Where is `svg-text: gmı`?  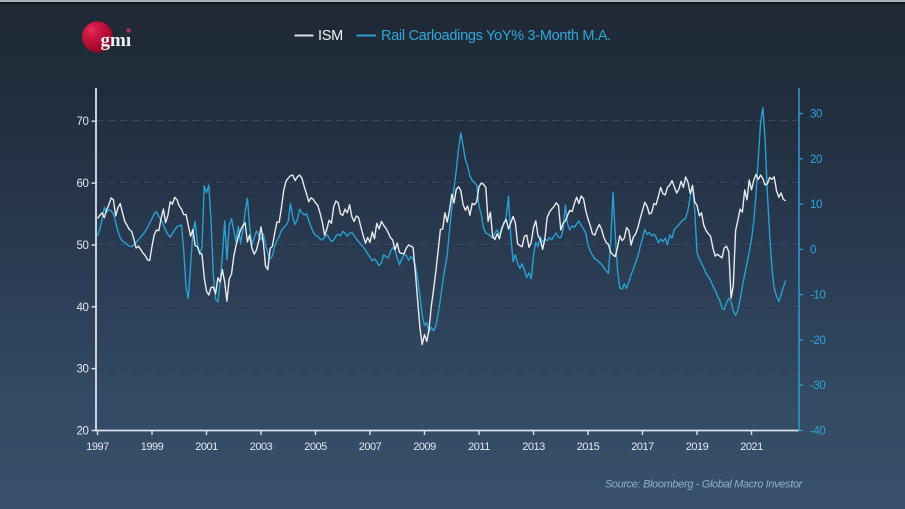 svg-text: gmı is located at coordinates (116, 40).